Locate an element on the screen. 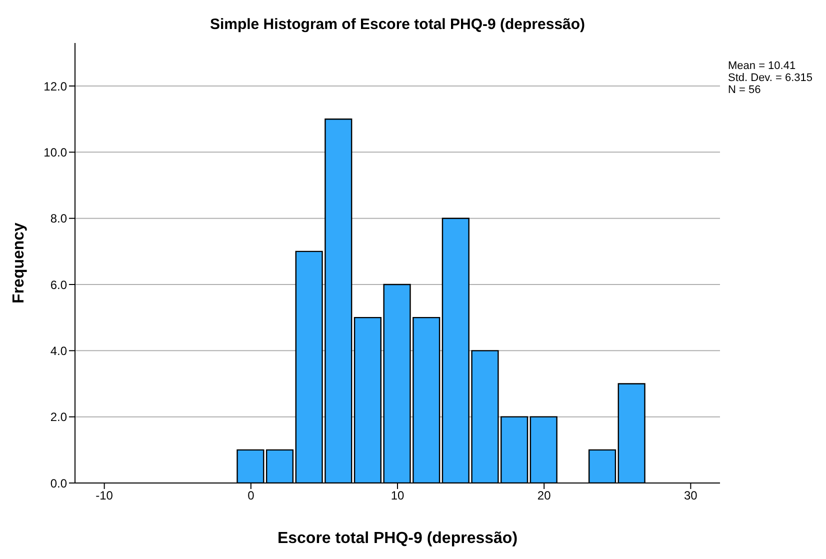 The image size is (826, 559). text: Mean = 10.41 is located at coordinates (762, 66).